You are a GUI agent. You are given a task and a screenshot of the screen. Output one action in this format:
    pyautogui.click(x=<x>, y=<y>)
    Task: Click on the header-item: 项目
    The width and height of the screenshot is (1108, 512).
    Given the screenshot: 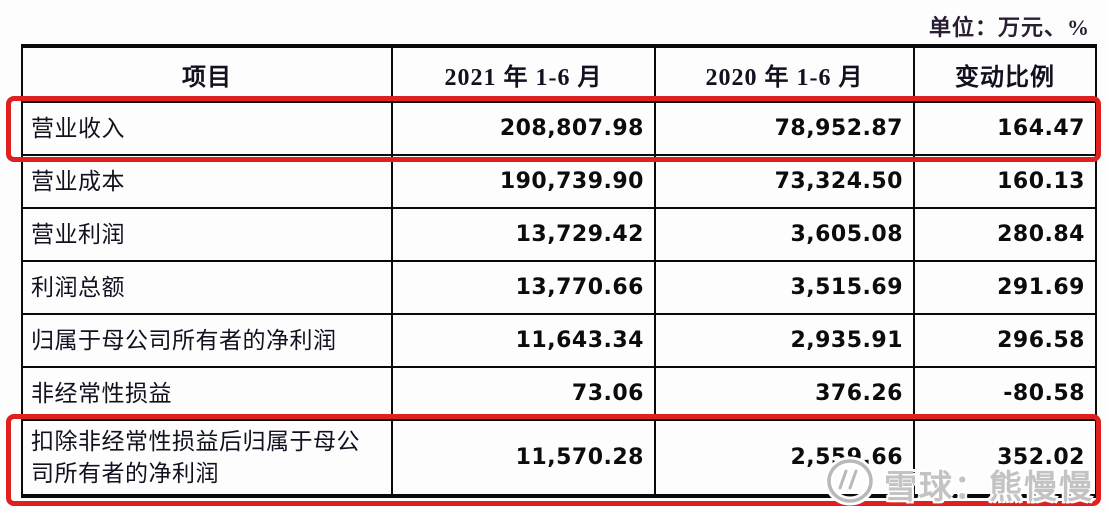 What is the action you would take?
    pyautogui.click(x=207, y=74)
    